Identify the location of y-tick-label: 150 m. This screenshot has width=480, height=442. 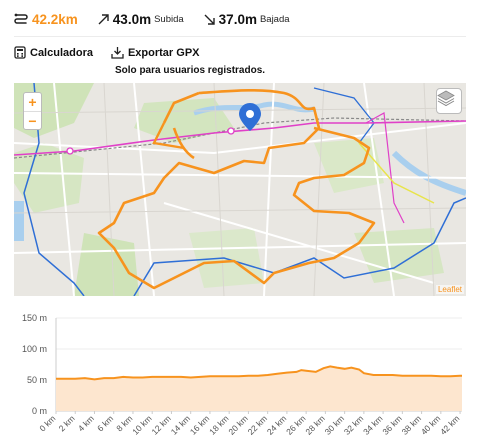
(34, 318).